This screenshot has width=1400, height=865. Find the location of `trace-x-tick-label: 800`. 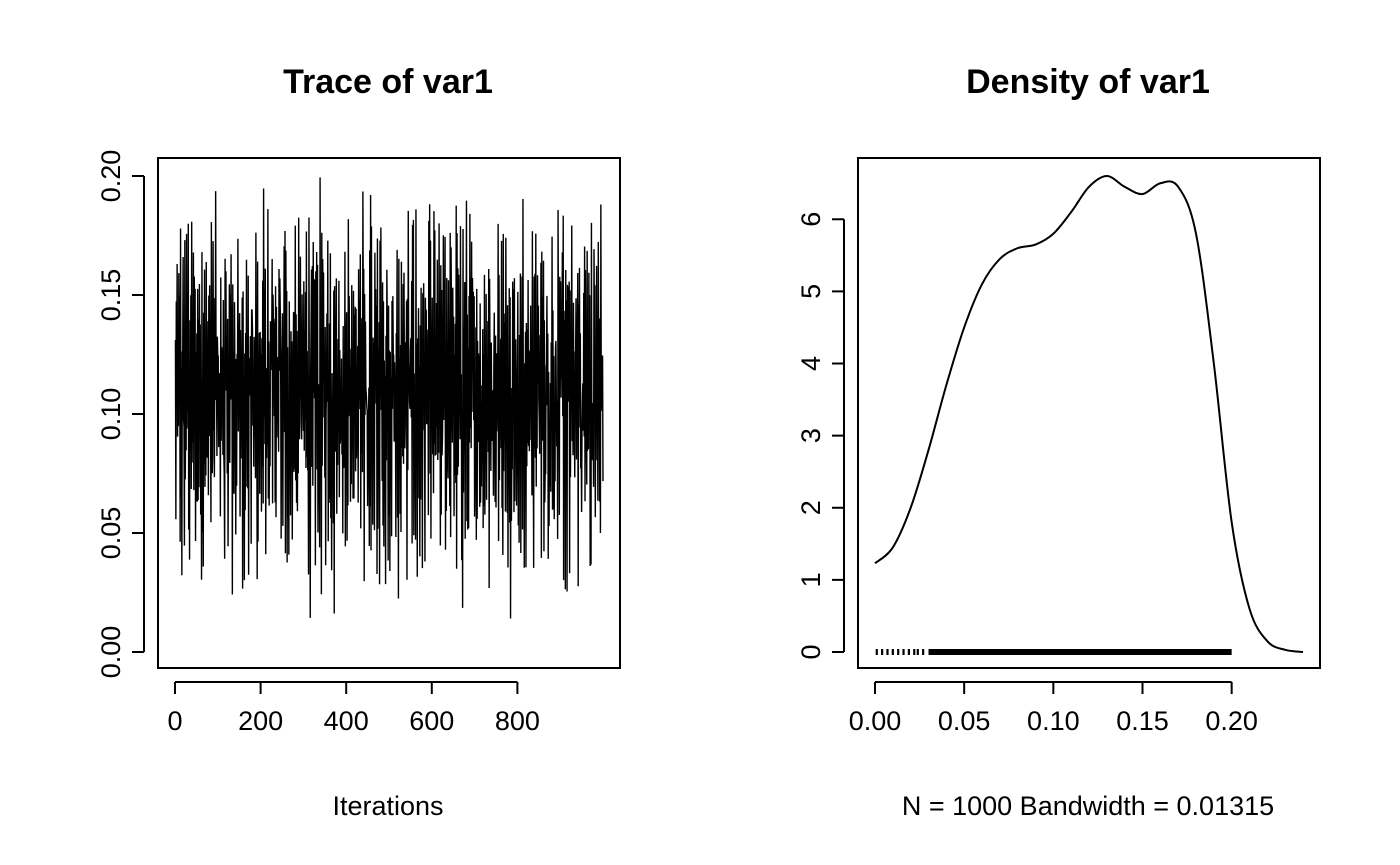

trace-x-tick-label: 800 is located at coordinates (517, 721).